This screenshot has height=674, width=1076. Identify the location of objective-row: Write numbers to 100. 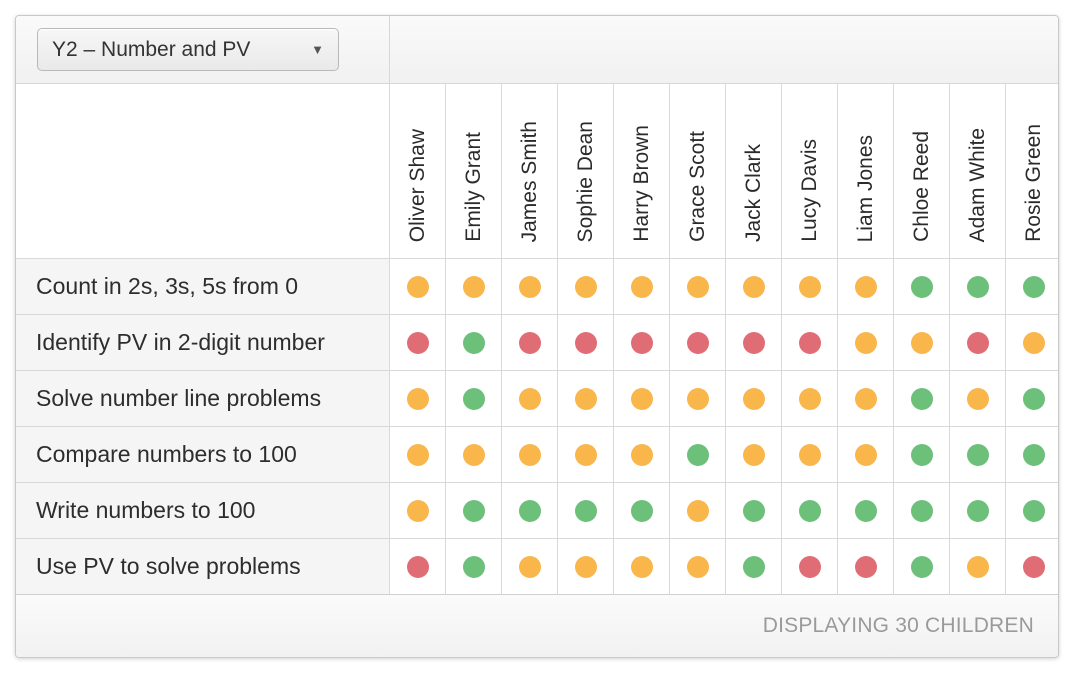
(537, 510).